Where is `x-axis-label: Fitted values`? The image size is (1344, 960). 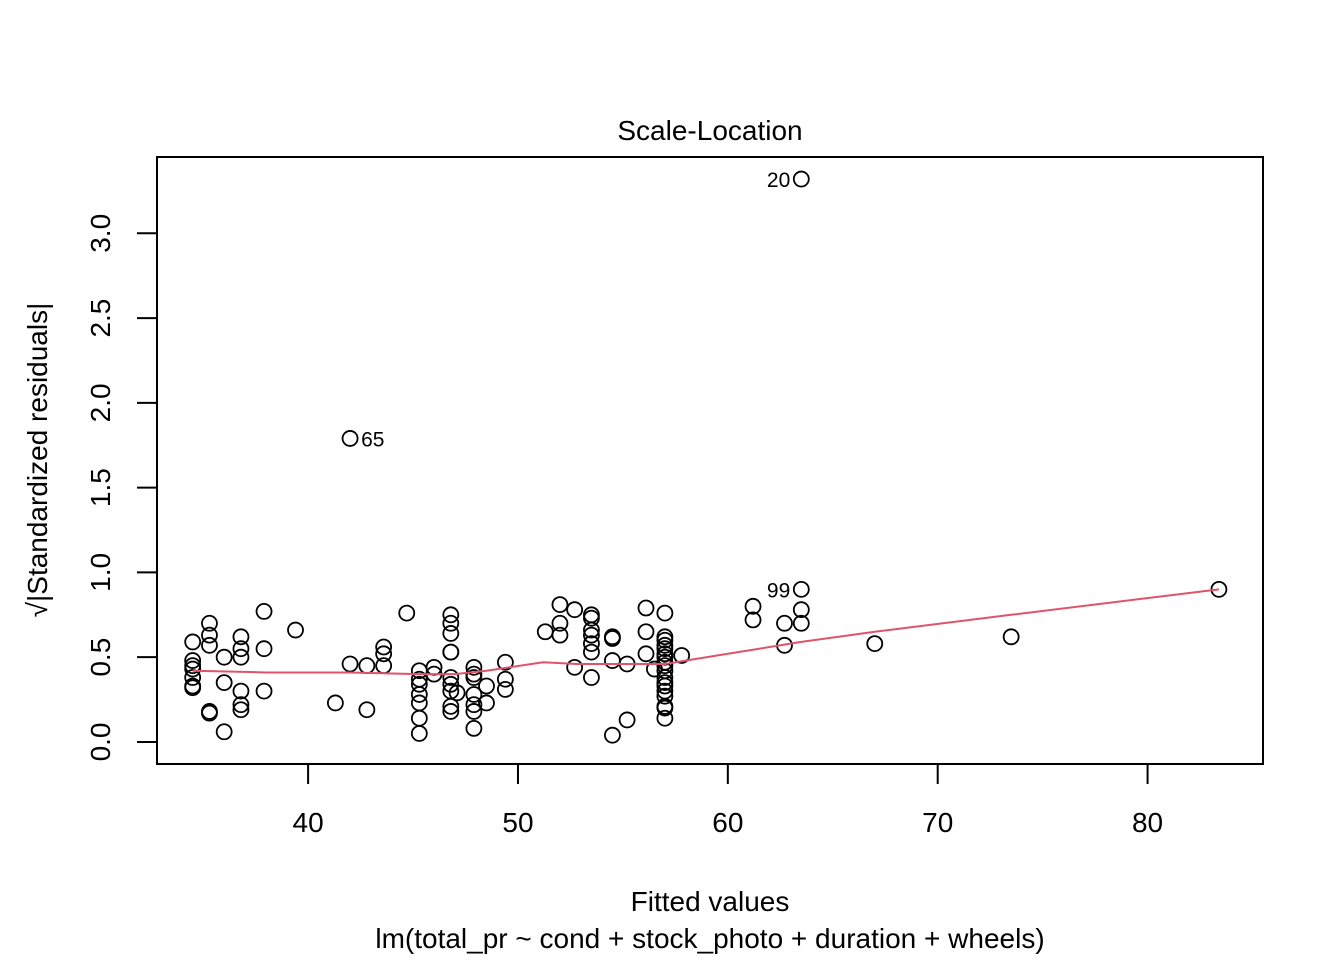 x-axis-label: Fitted values is located at coordinates (710, 901).